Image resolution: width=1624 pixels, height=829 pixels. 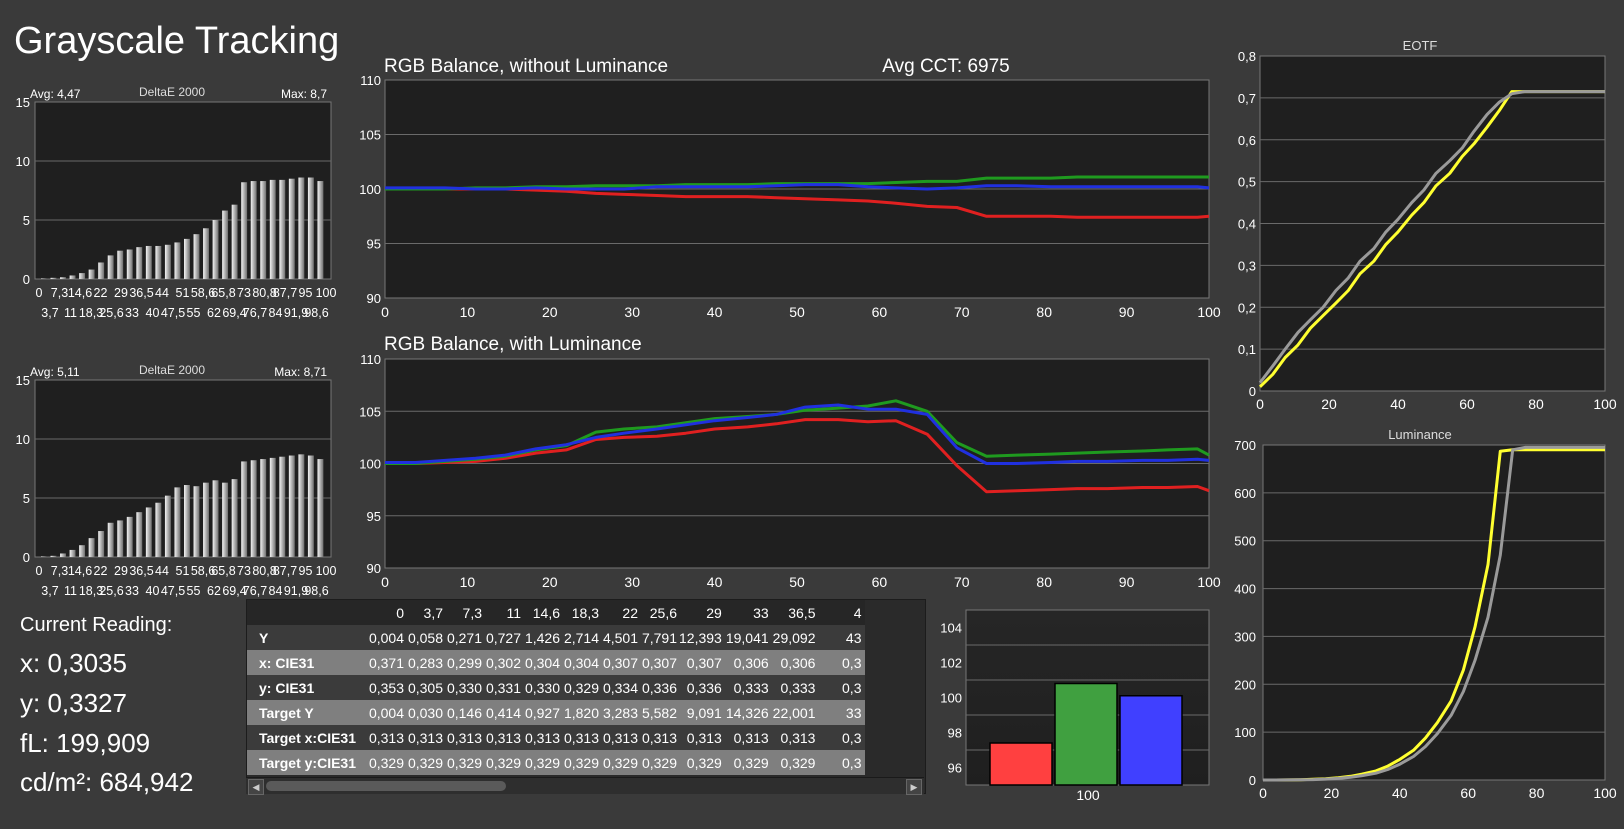 I want to click on table-cell: 0,299, so click(x=464, y=662).